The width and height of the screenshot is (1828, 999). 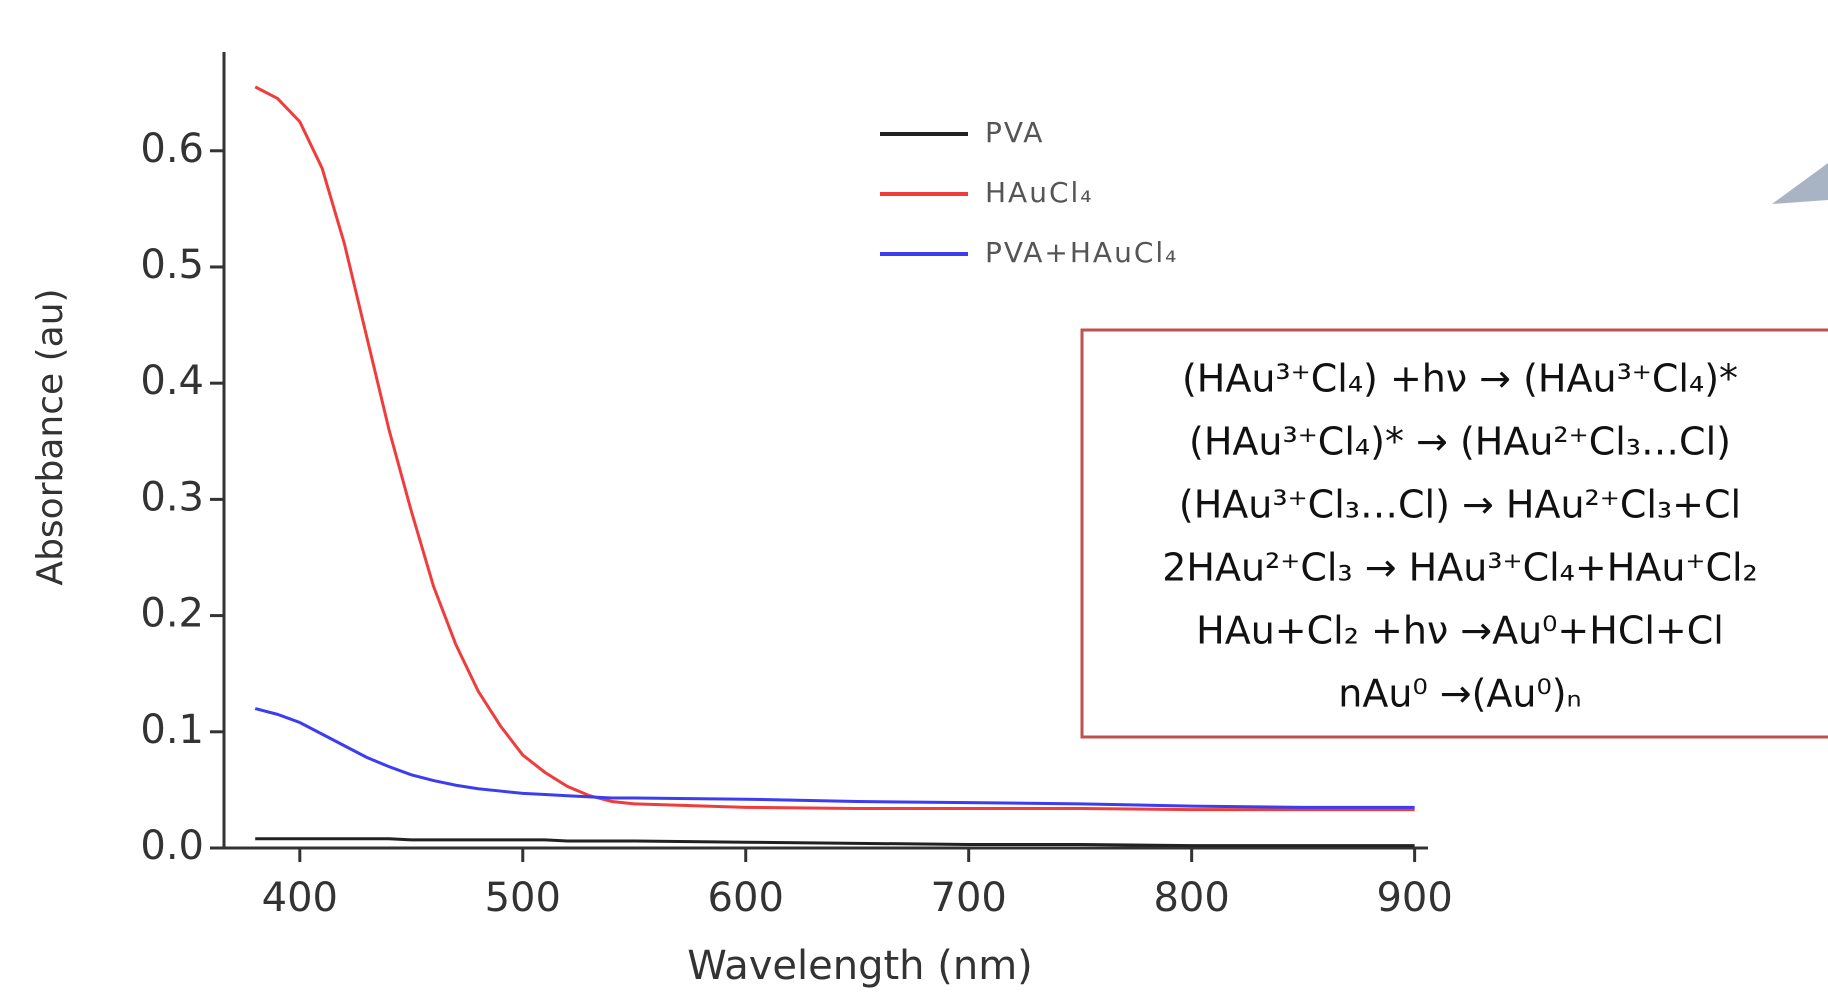 What do you see at coordinates (172, 497) in the screenshot?
I see `y-tick-label: 0.3` at bounding box center [172, 497].